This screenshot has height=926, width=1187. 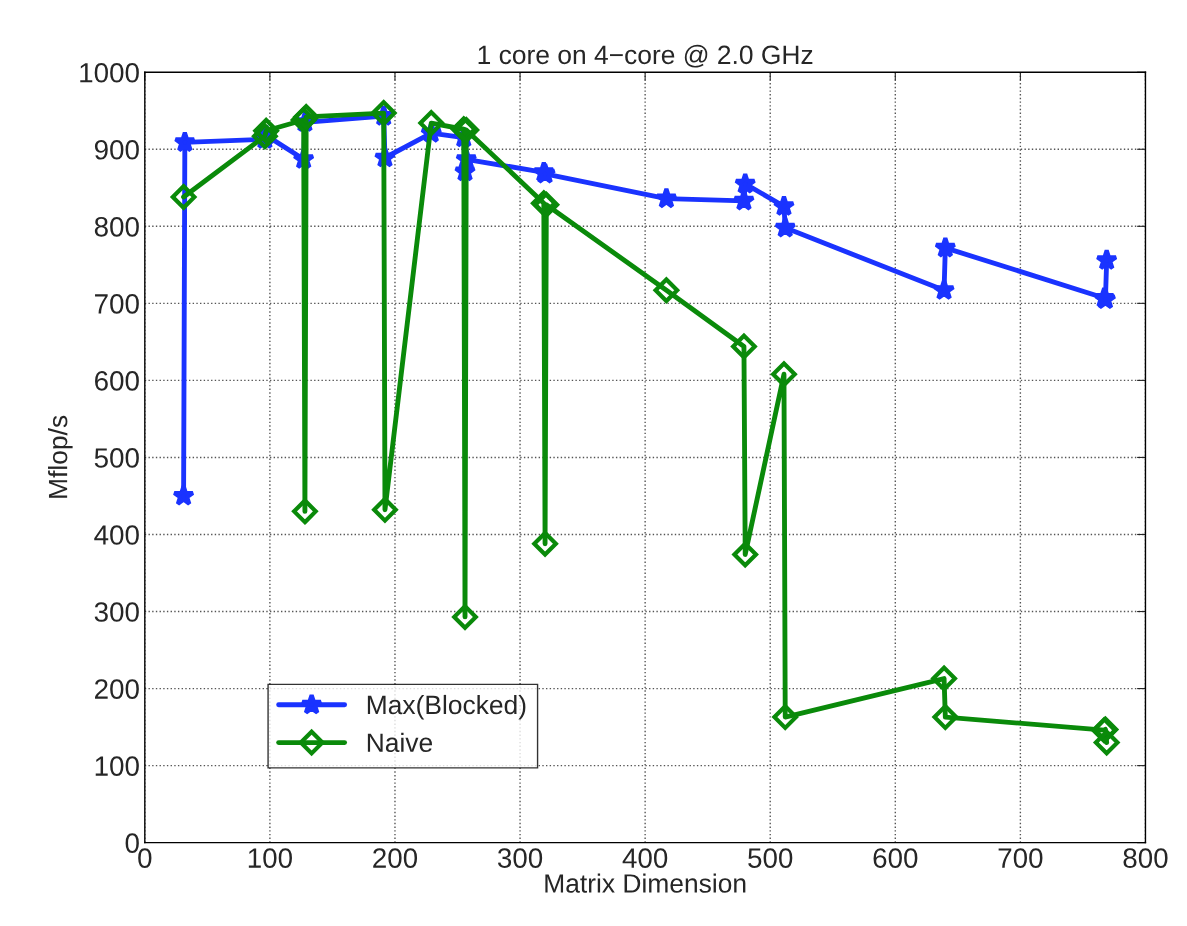 I want to click on y-tick-label: 200, so click(x=117, y=689).